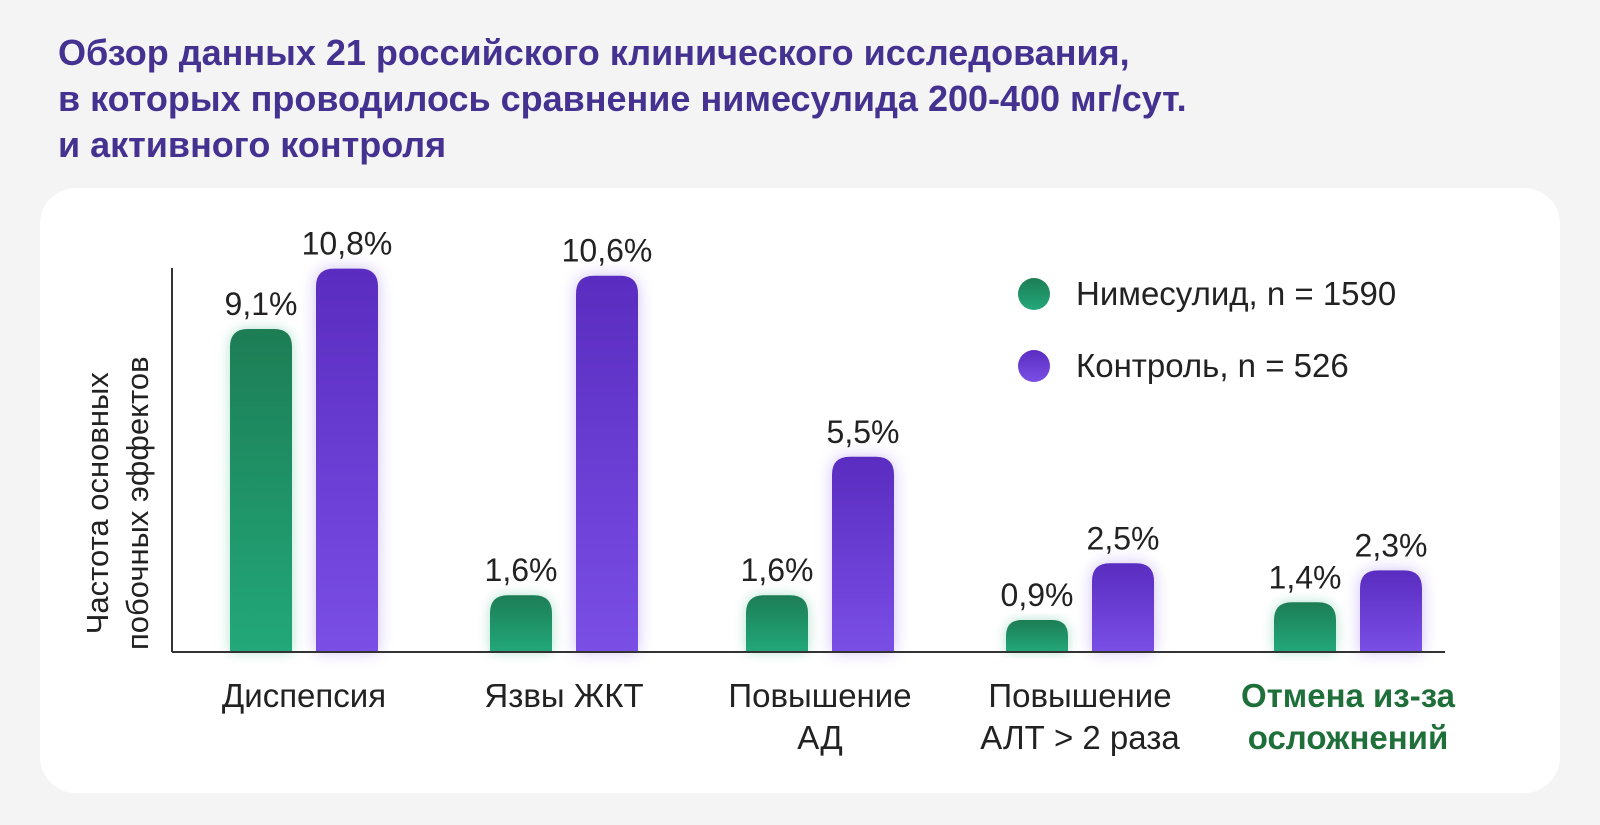 Image resolution: width=1600 pixels, height=825 pixels. Describe the element at coordinates (607, 251) in the screenshot. I see `value-label-control-1: 10,6%` at that location.